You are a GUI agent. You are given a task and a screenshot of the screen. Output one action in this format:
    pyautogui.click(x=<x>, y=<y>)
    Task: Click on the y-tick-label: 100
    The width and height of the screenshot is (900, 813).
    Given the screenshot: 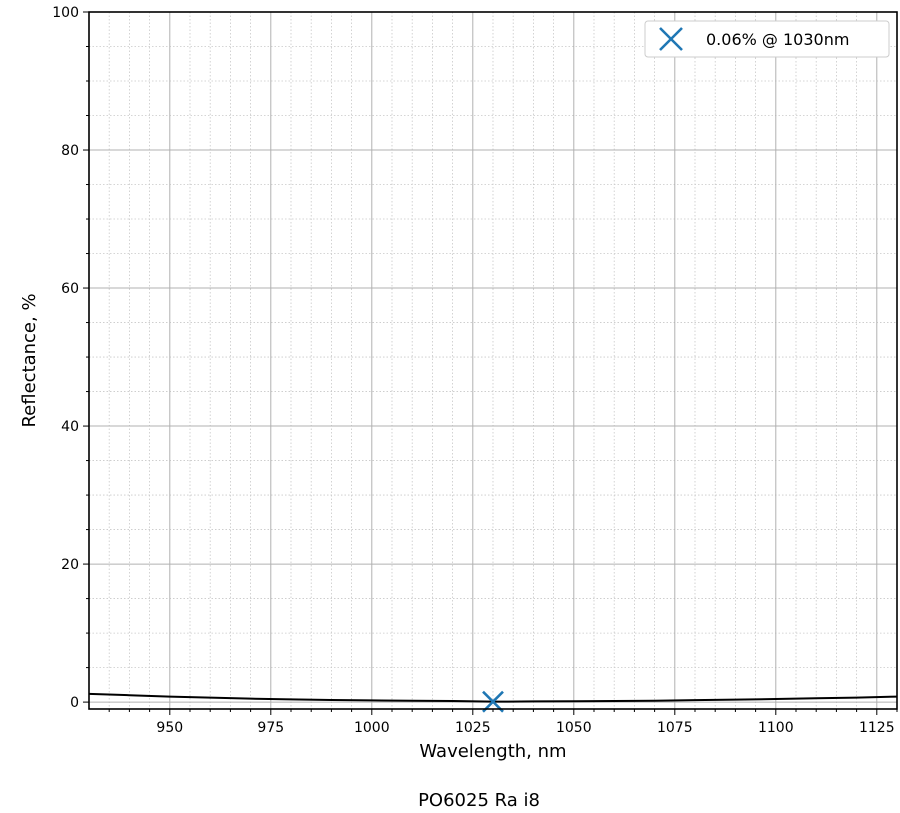 What is the action you would take?
    pyautogui.click(x=65, y=13)
    